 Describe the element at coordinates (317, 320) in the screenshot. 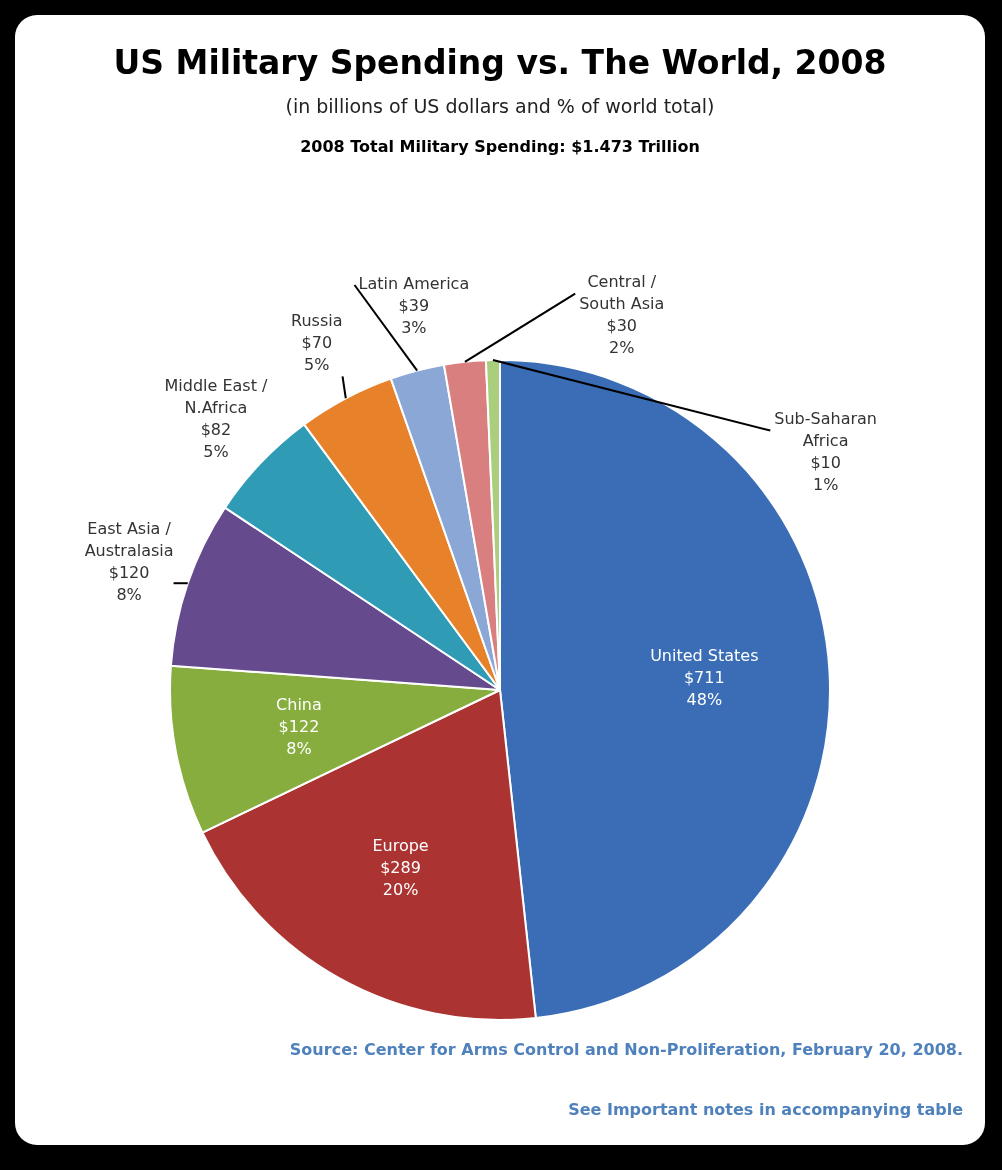

I see `slice-label: Russia` at that location.